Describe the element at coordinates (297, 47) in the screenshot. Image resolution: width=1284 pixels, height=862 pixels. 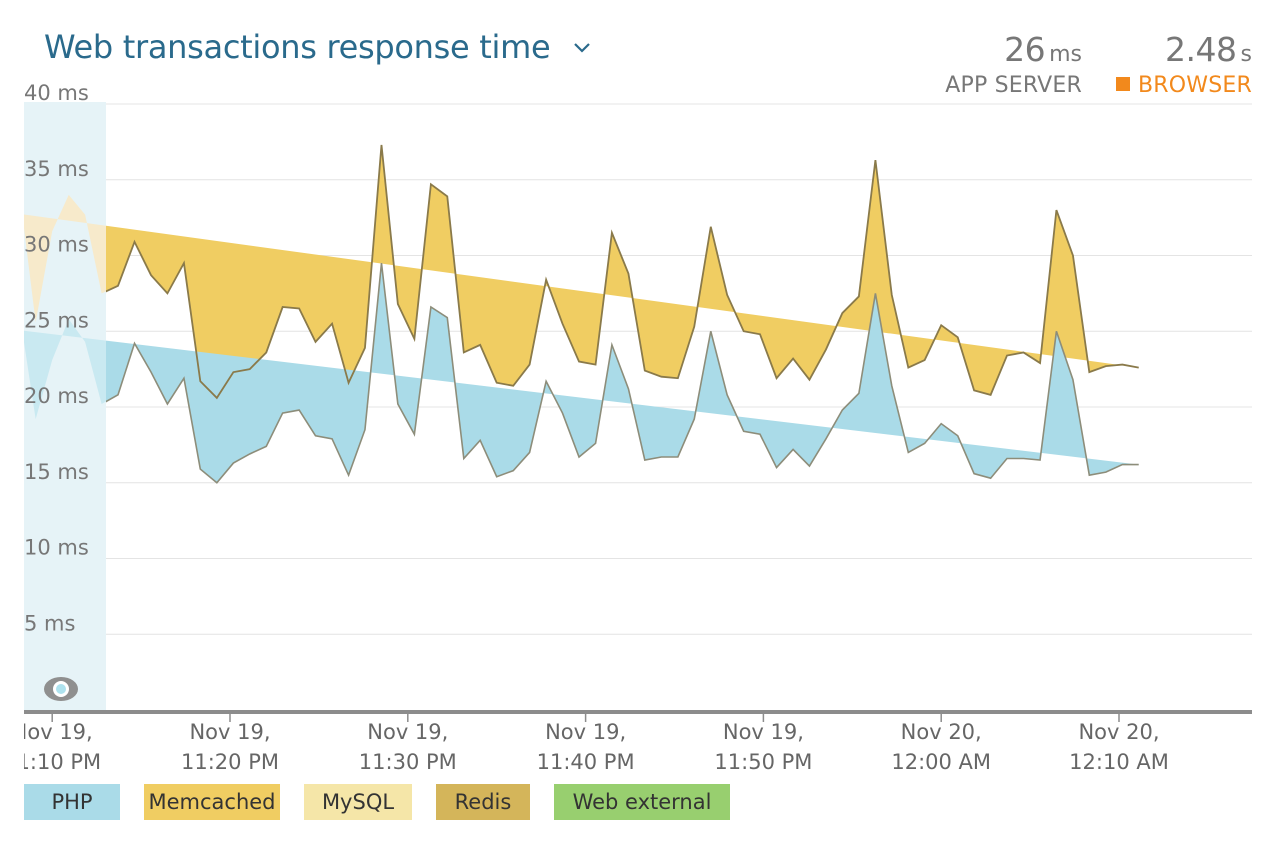
I see `chart-title: Web transactions response time` at that location.